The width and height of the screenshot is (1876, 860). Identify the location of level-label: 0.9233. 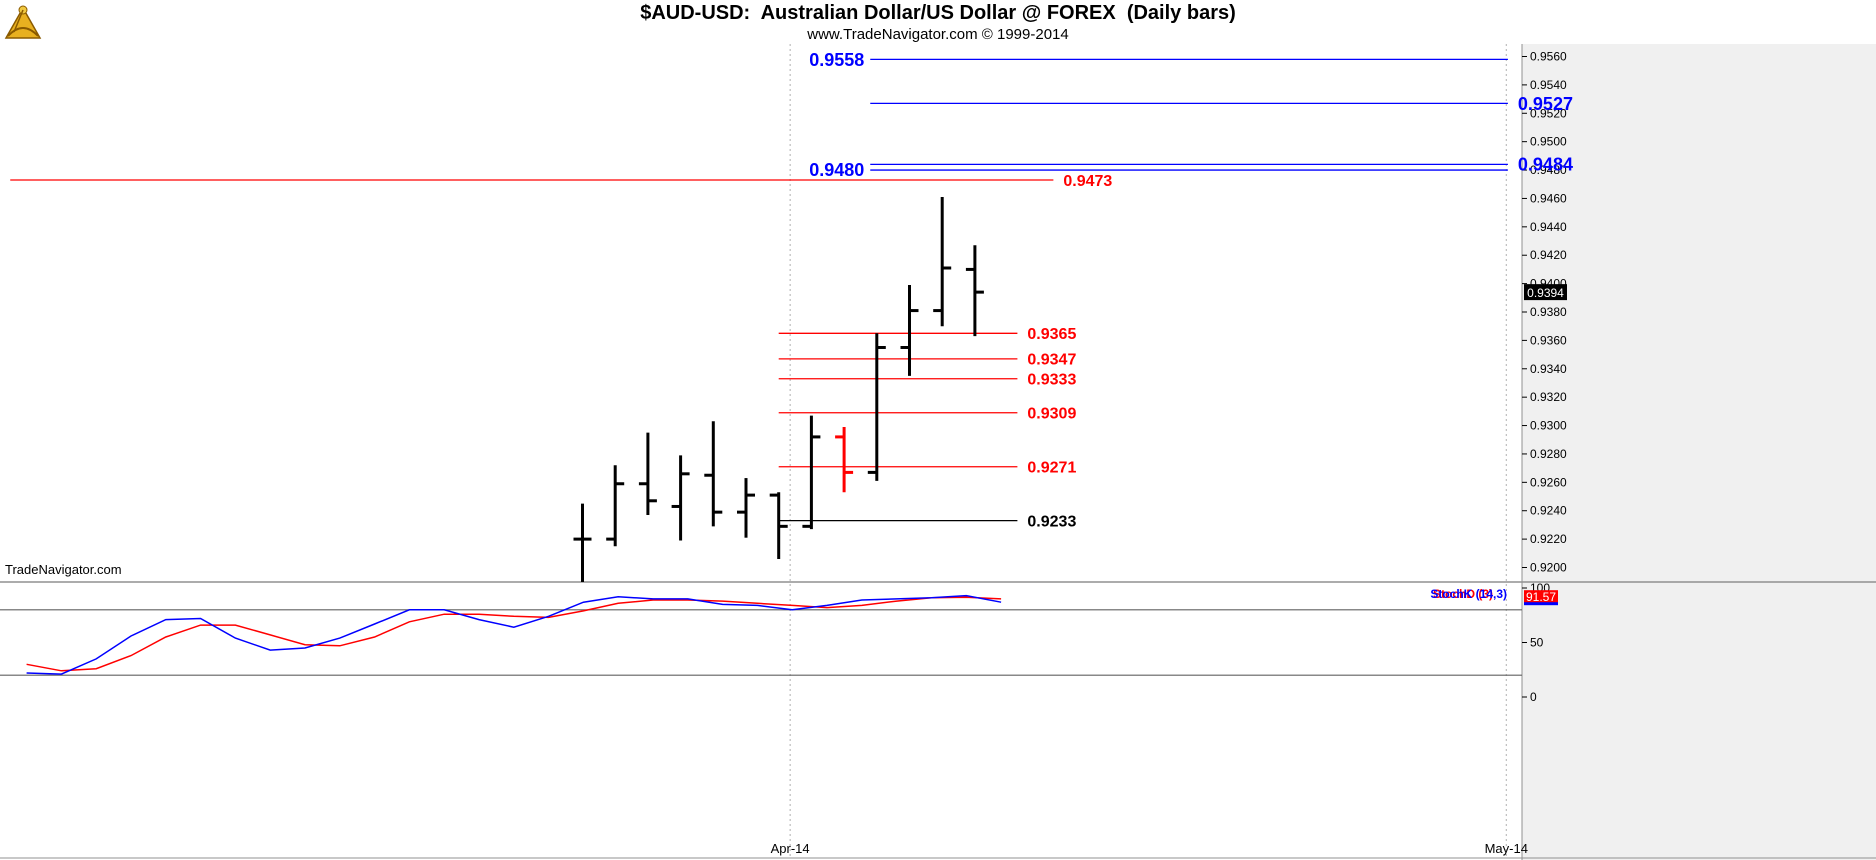
(1051, 521).